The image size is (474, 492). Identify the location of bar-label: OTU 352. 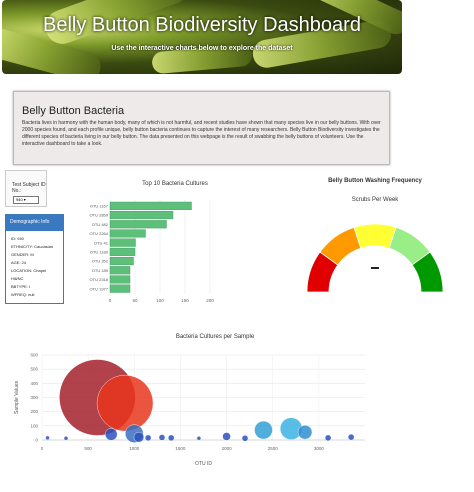
(100, 261).